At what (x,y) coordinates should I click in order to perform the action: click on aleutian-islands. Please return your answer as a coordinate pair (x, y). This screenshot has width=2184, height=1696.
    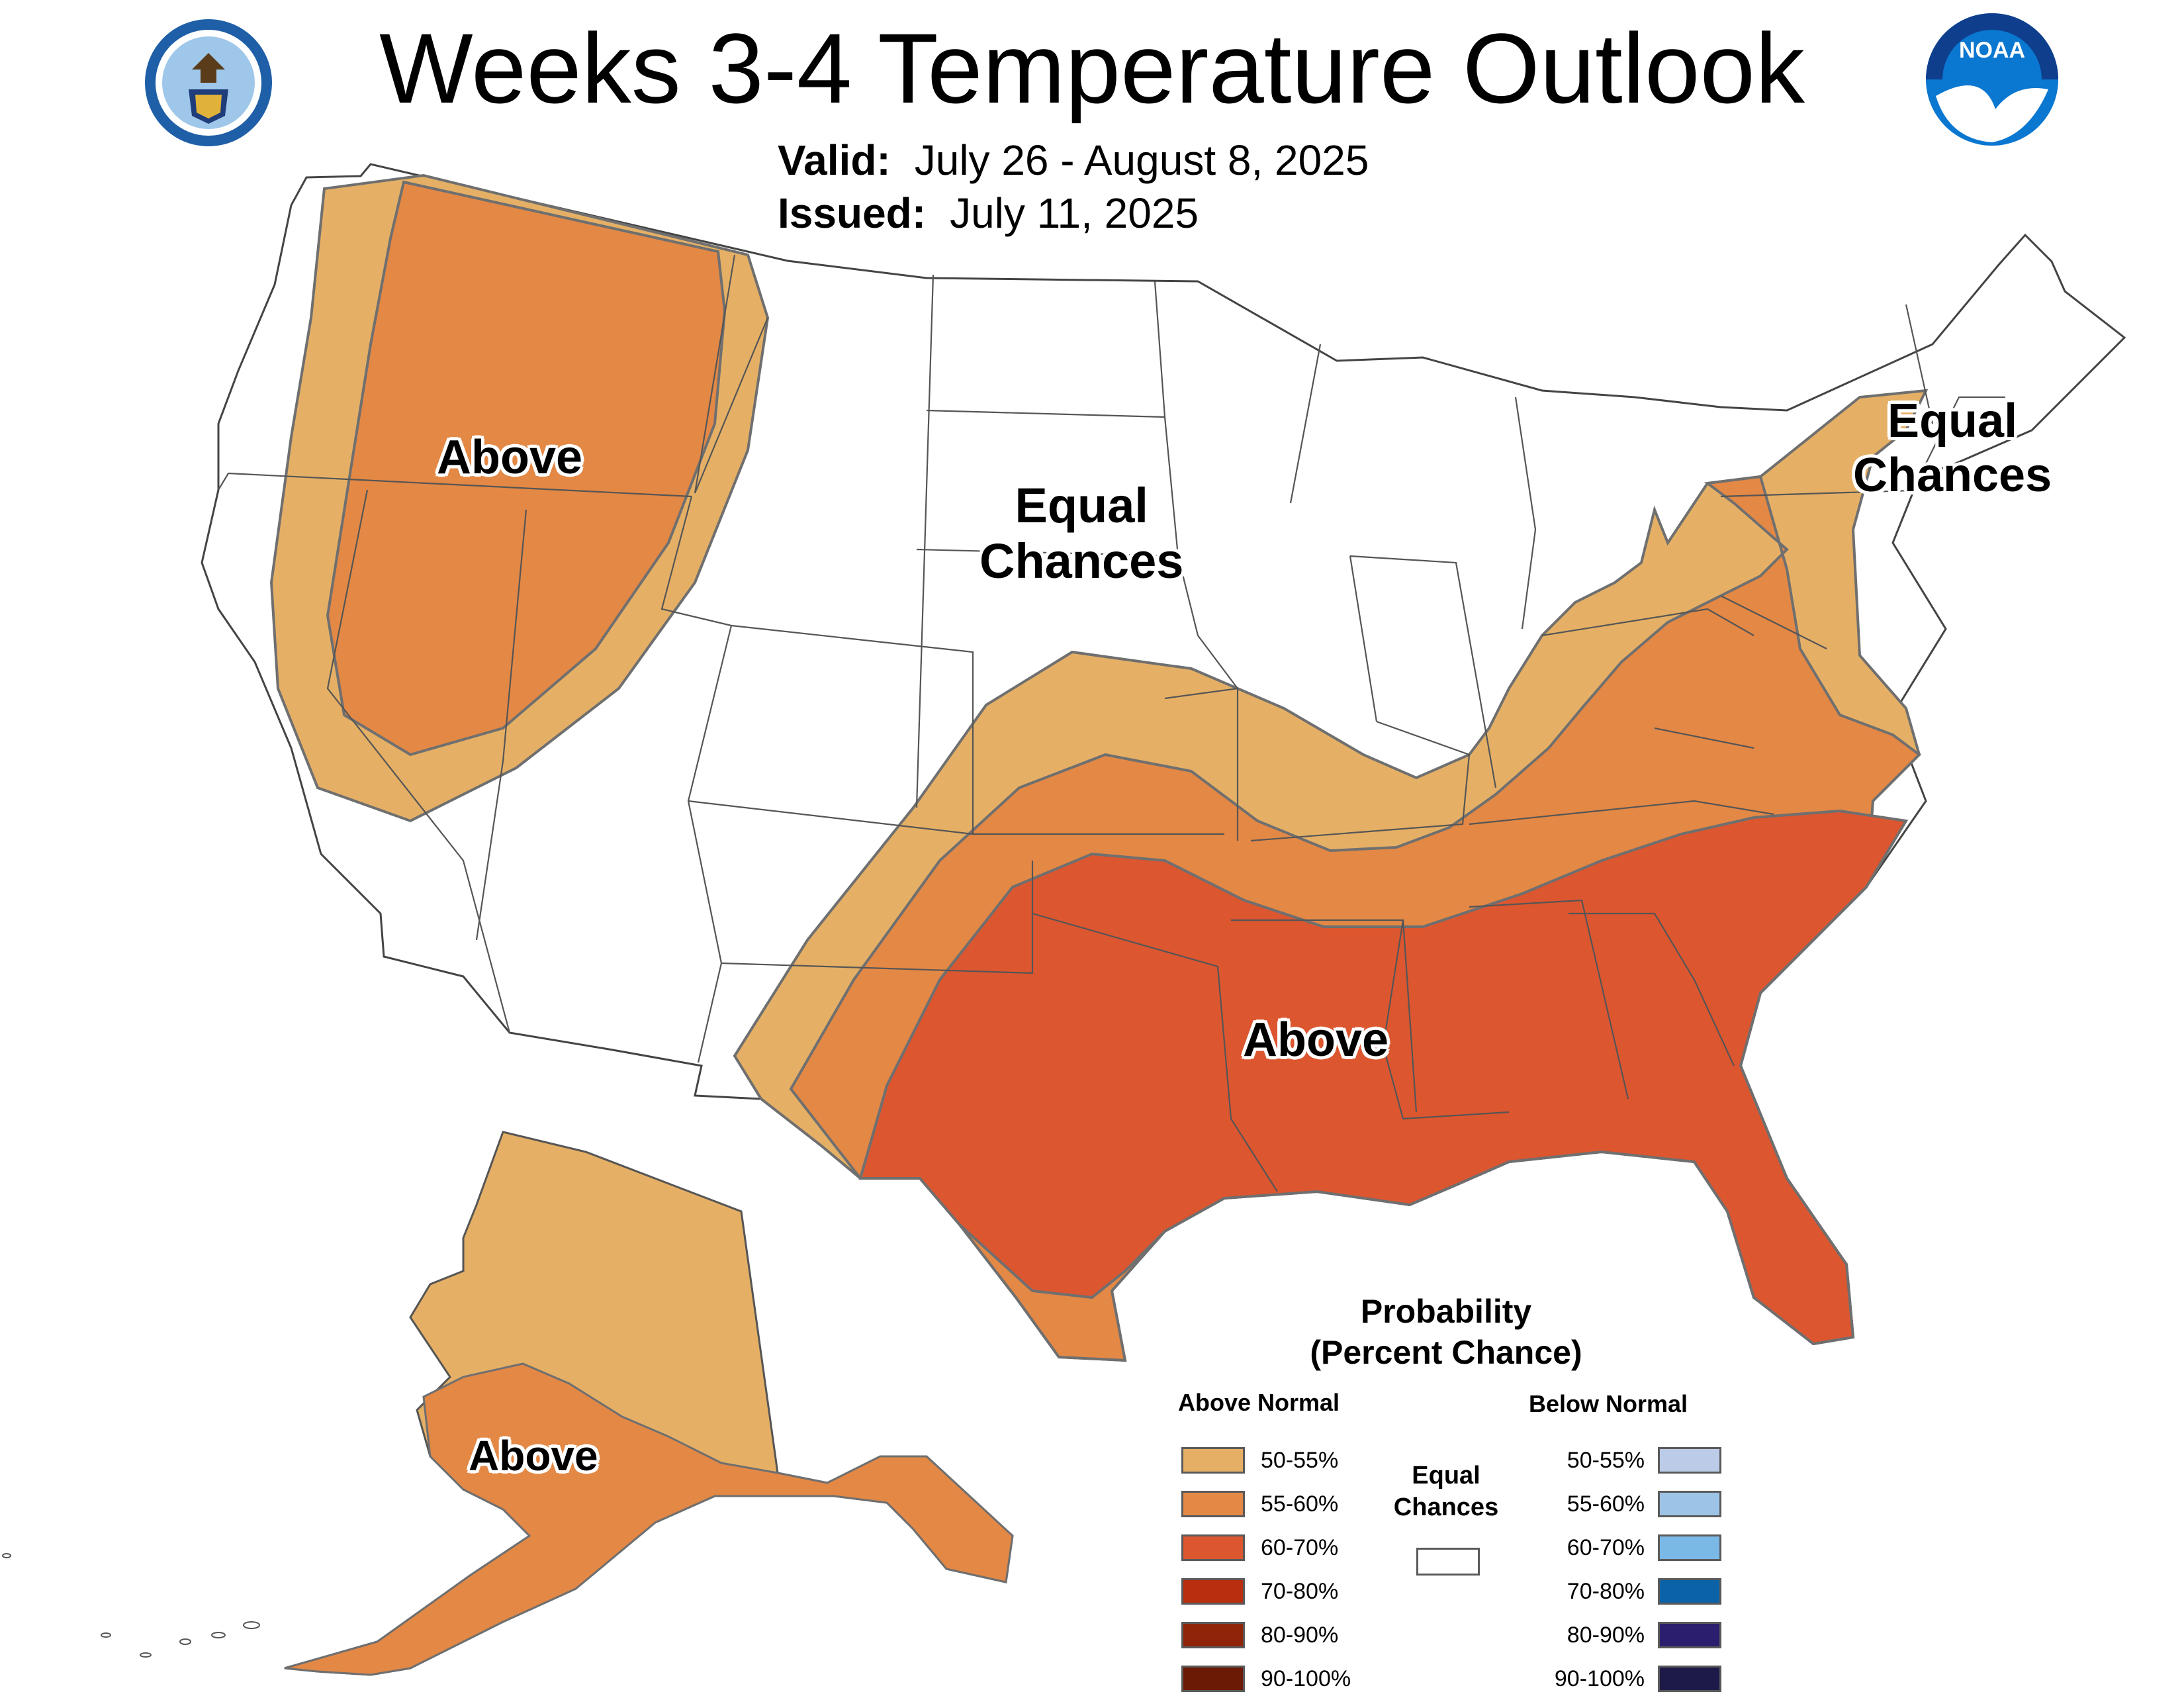
    Looking at the image, I should click on (131, 1605).